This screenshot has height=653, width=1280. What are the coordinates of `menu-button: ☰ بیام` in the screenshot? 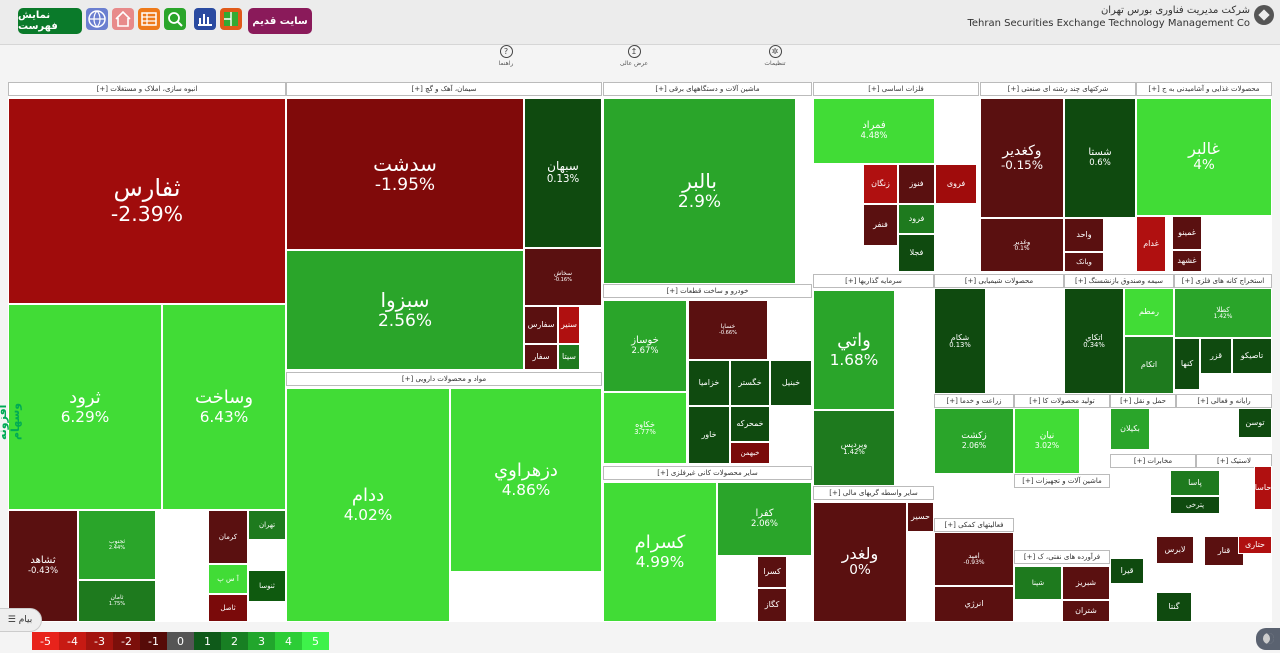 It's located at (21, 620).